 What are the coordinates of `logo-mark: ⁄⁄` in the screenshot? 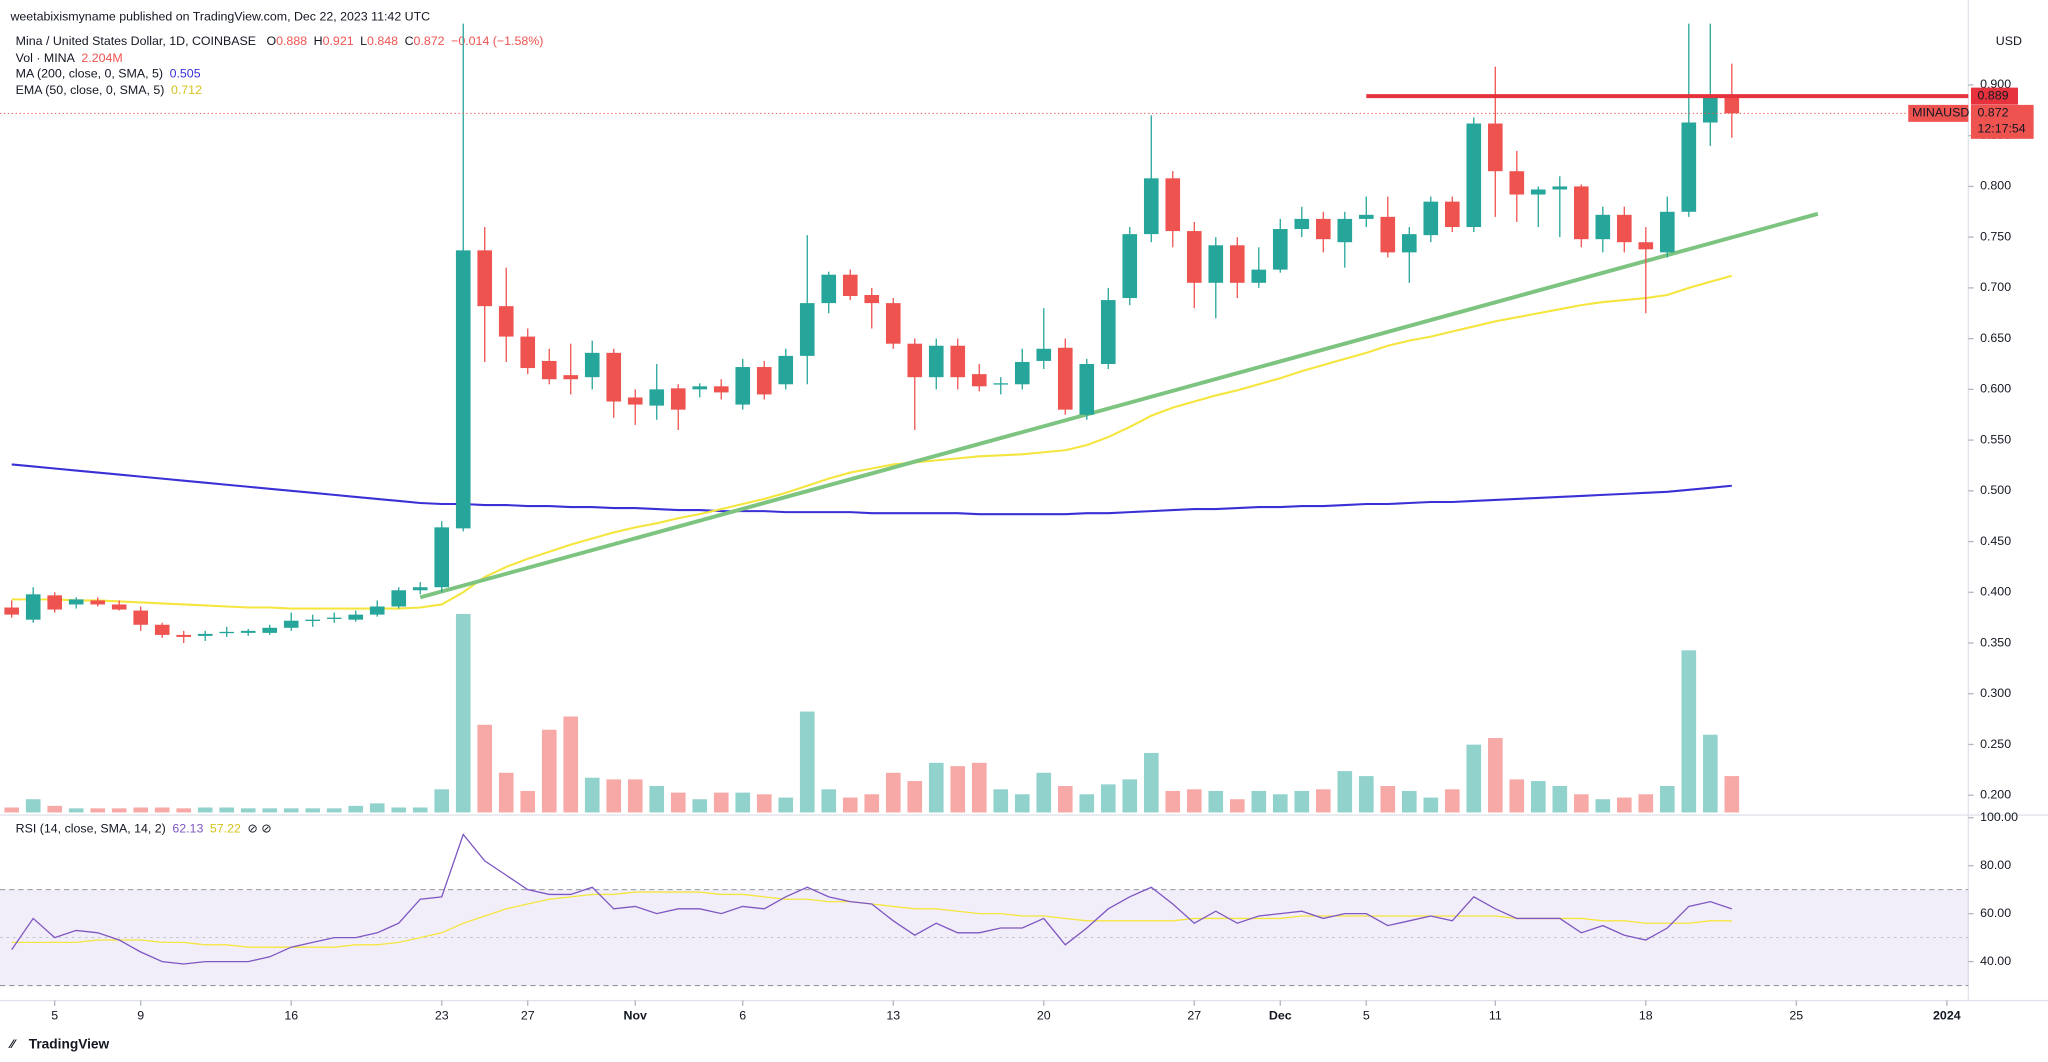 It's located at (12, 1044).